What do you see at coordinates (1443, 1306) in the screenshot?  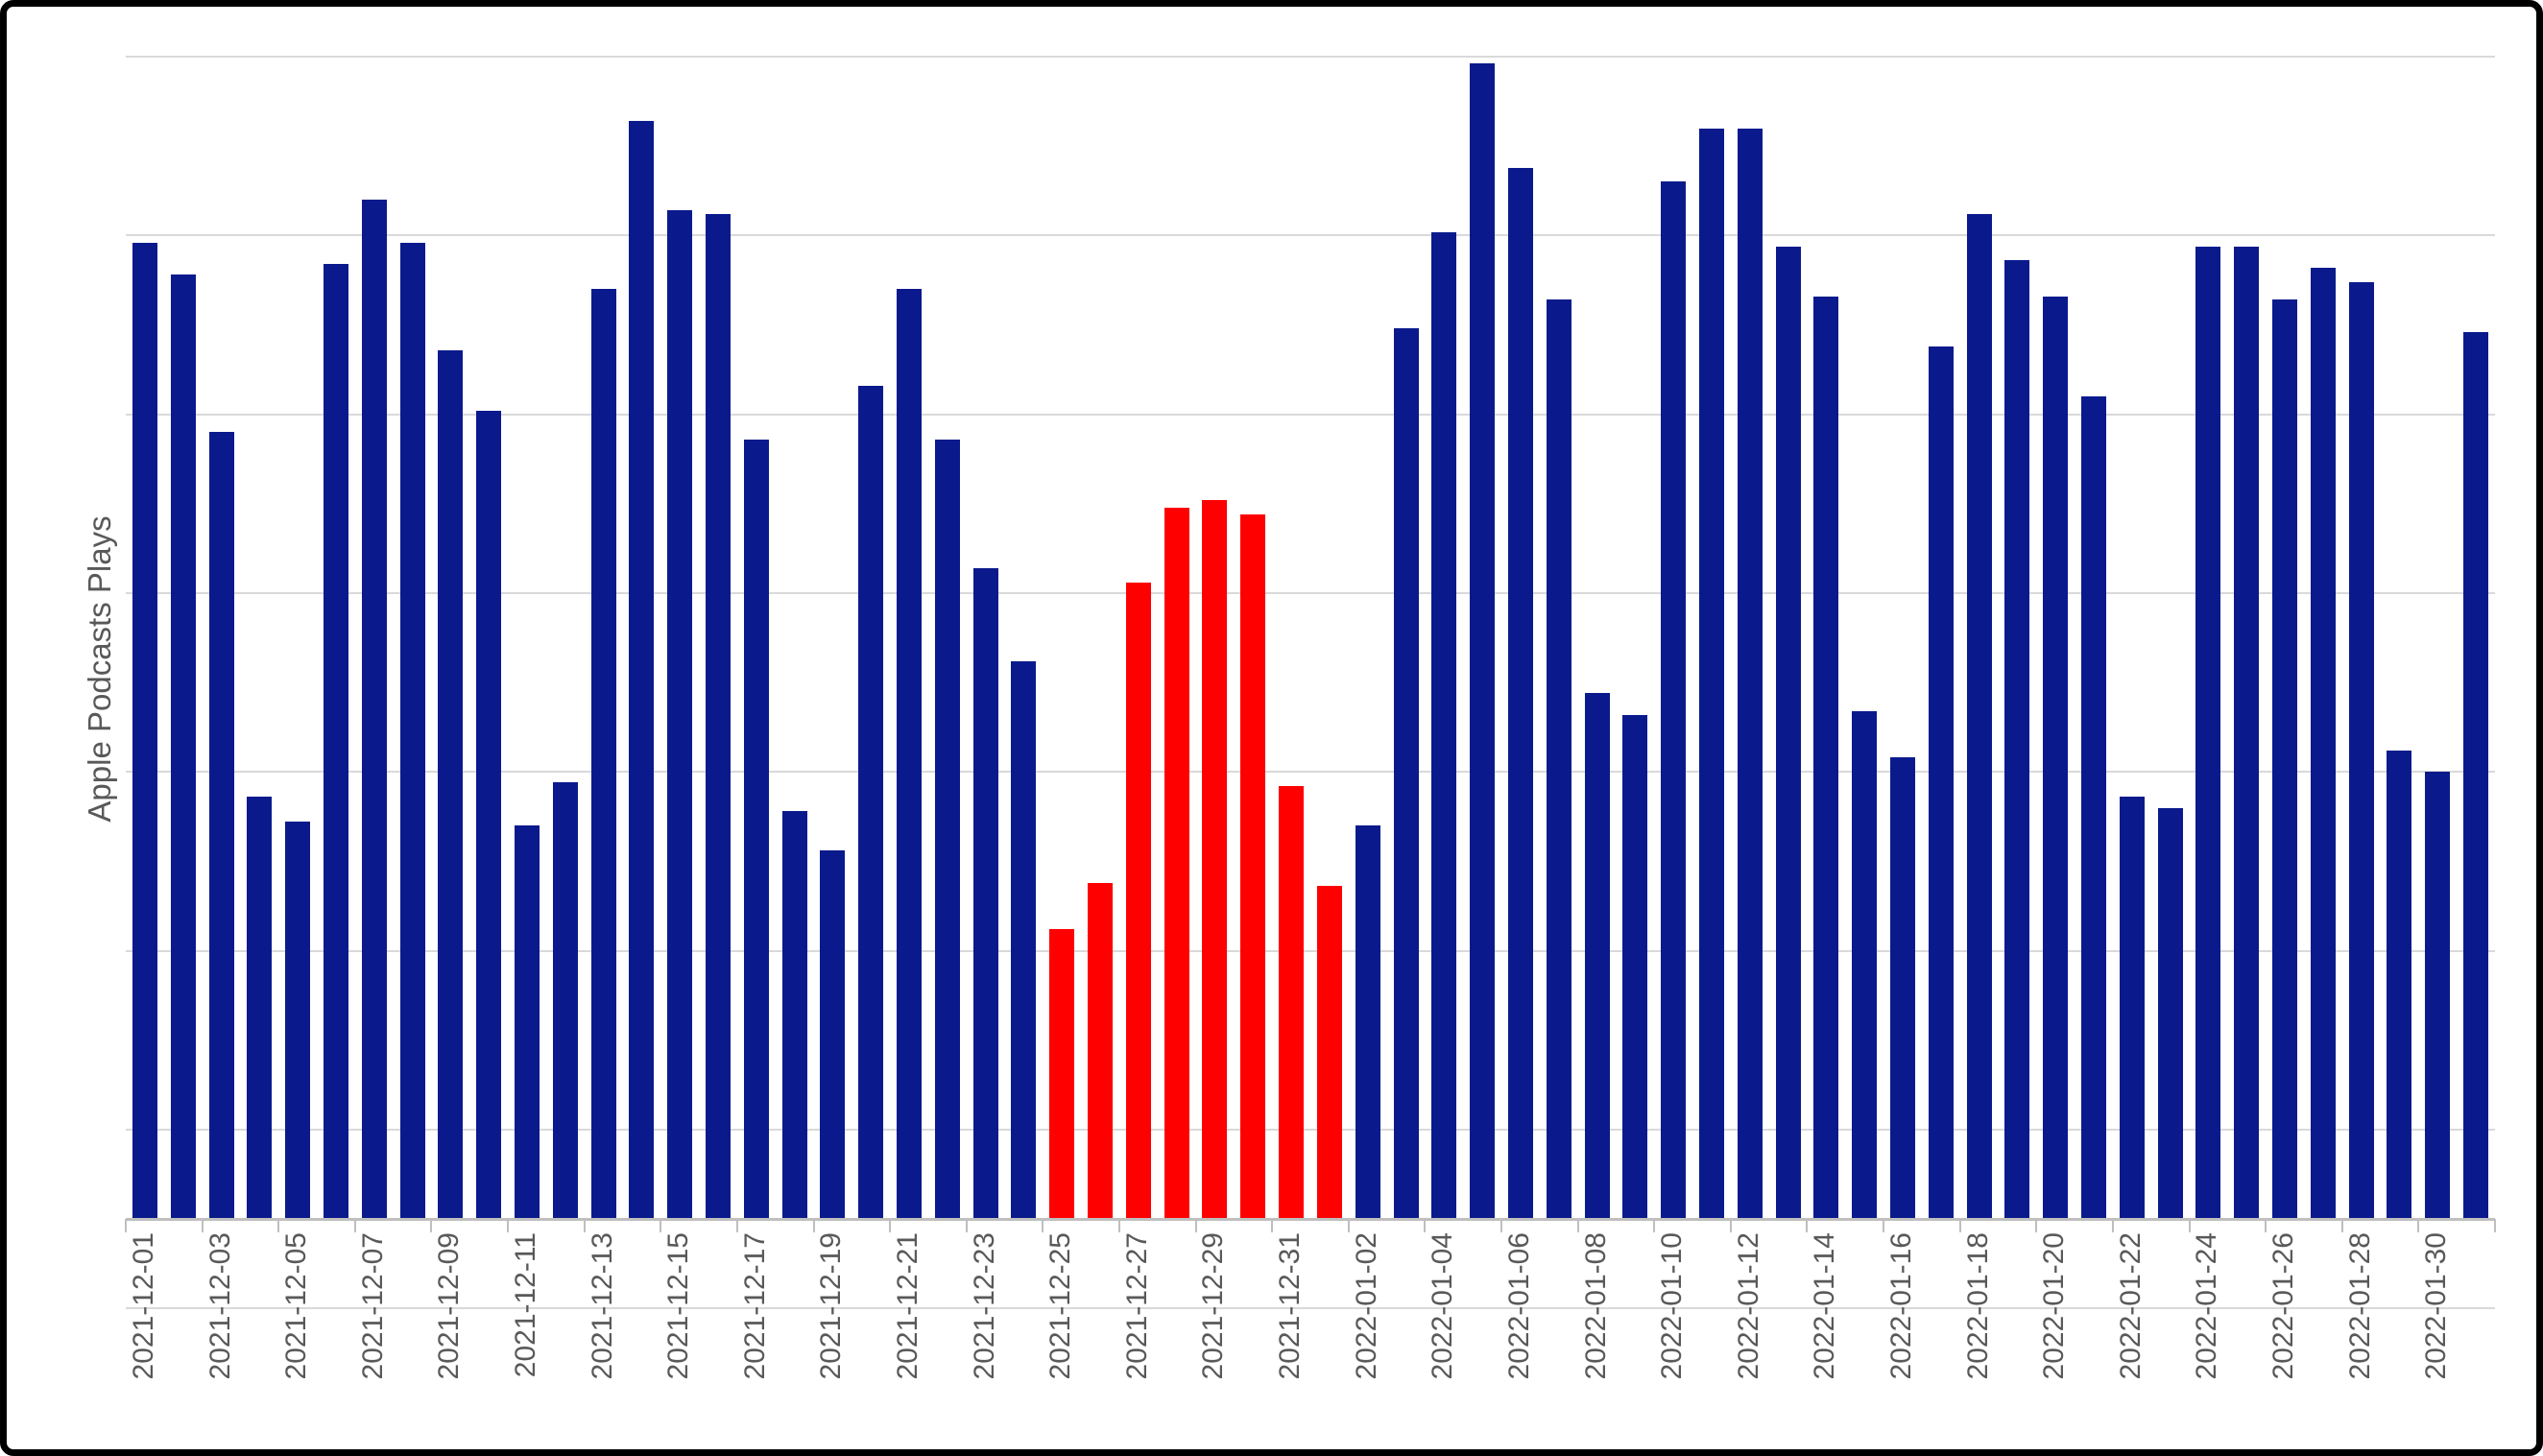 I see `x-tick-label: 2022-01-04` at bounding box center [1443, 1306].